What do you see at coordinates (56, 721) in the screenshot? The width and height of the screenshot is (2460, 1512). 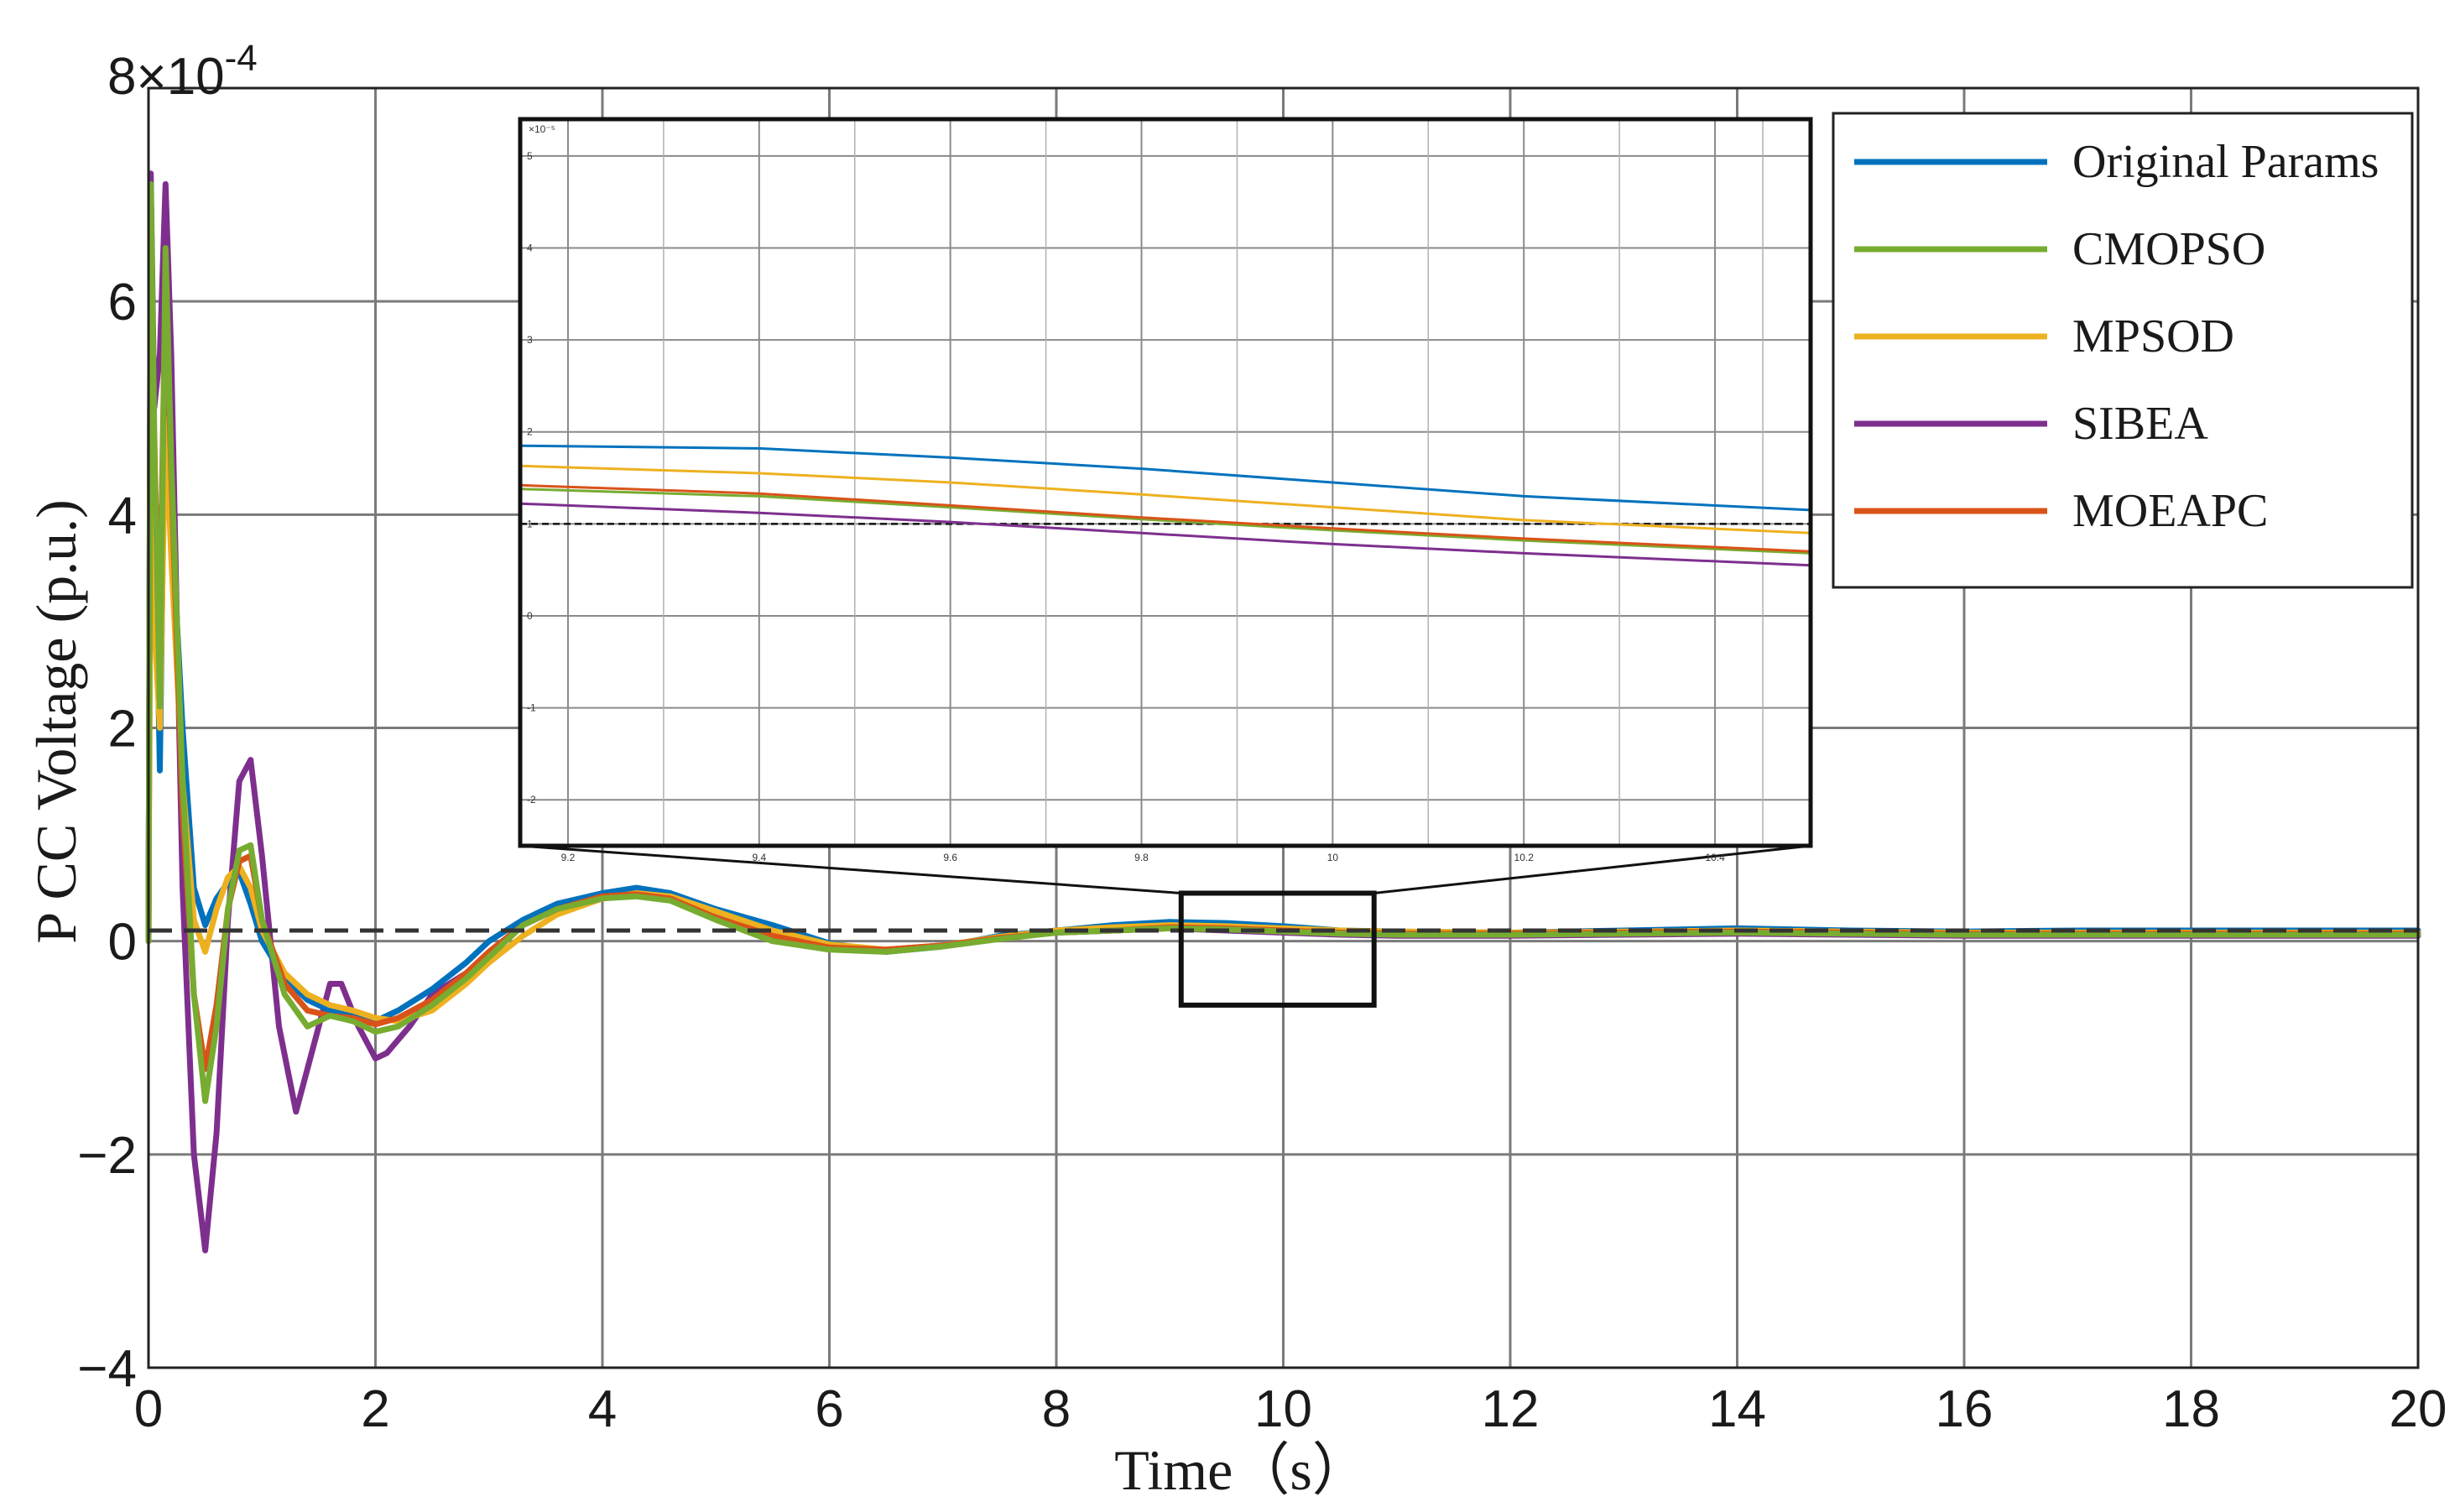 I see `y-axis-label: P CC Voltage (p.u.)` at bounding box center [56, 721].